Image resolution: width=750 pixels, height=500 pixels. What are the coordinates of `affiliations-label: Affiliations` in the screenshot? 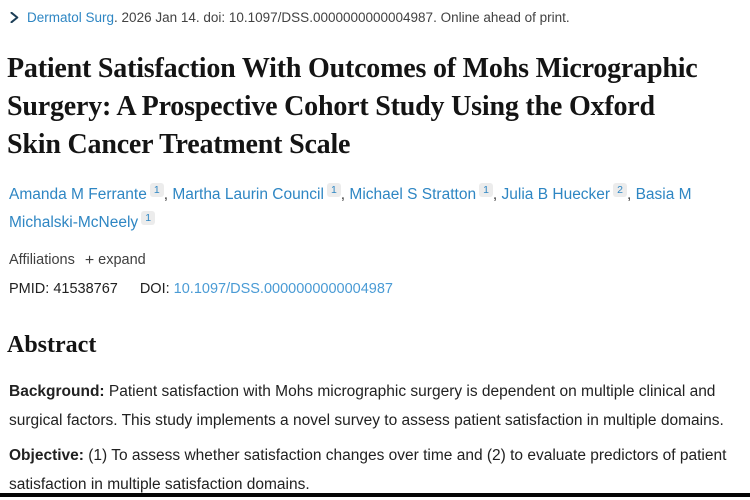 It's located at (42, 260).